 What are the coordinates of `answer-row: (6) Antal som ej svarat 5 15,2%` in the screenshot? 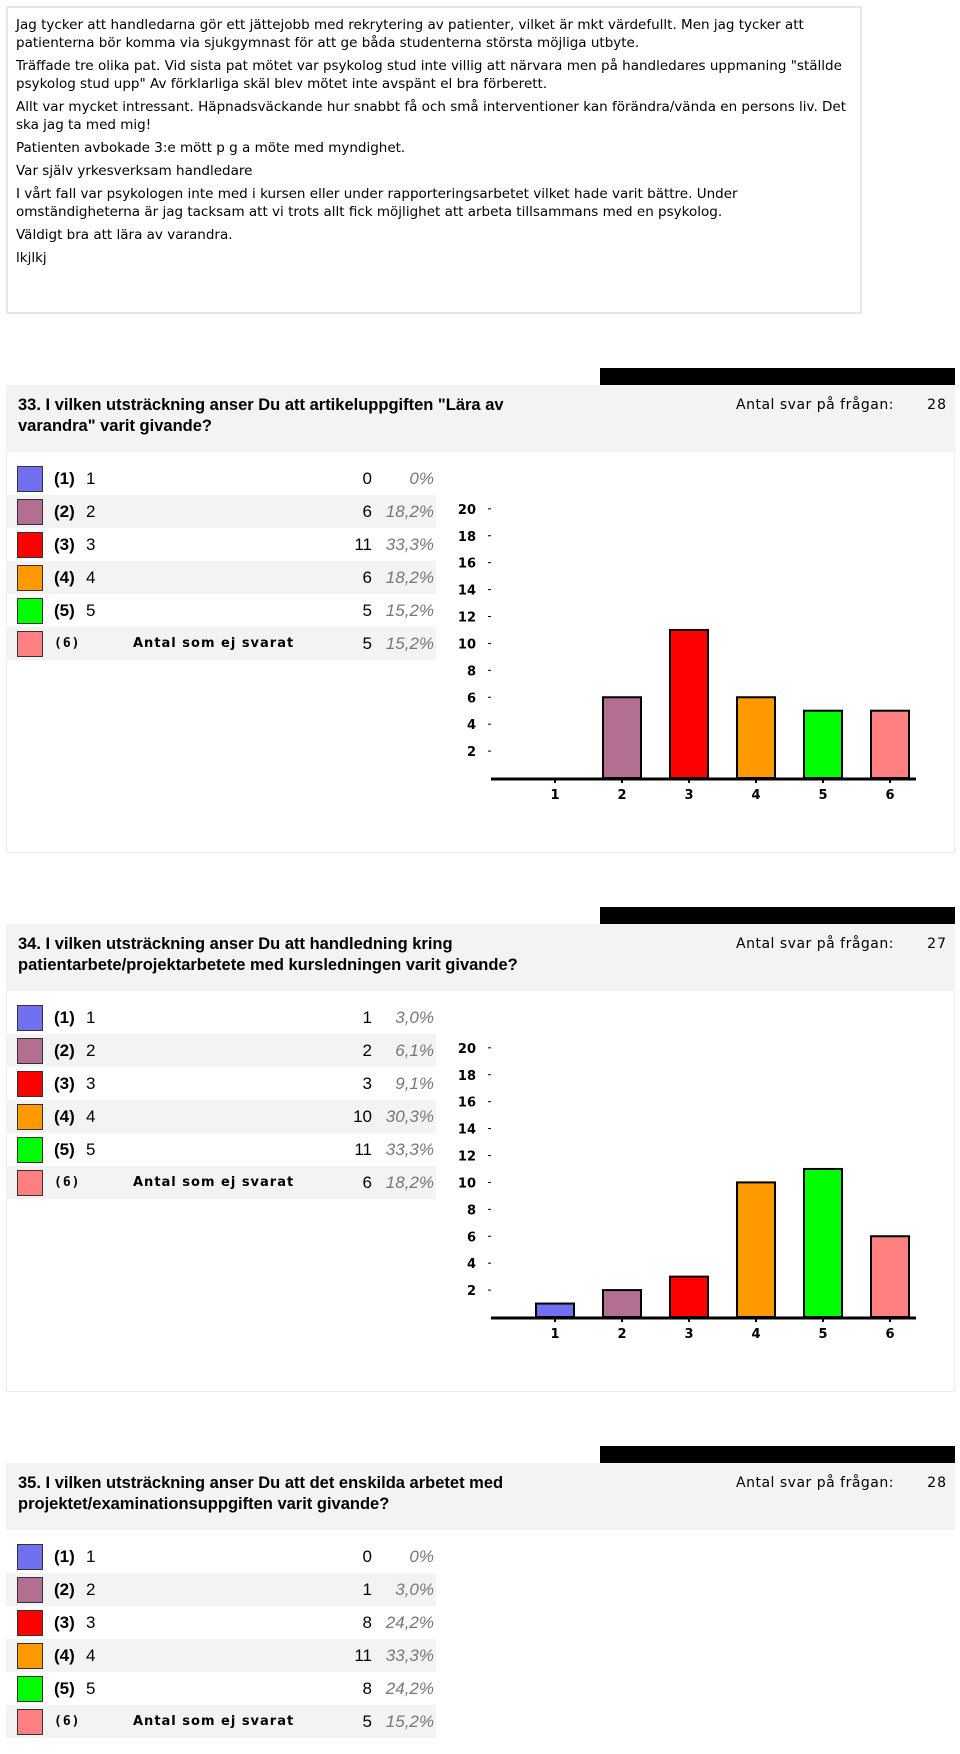 It's located at (221, 643).